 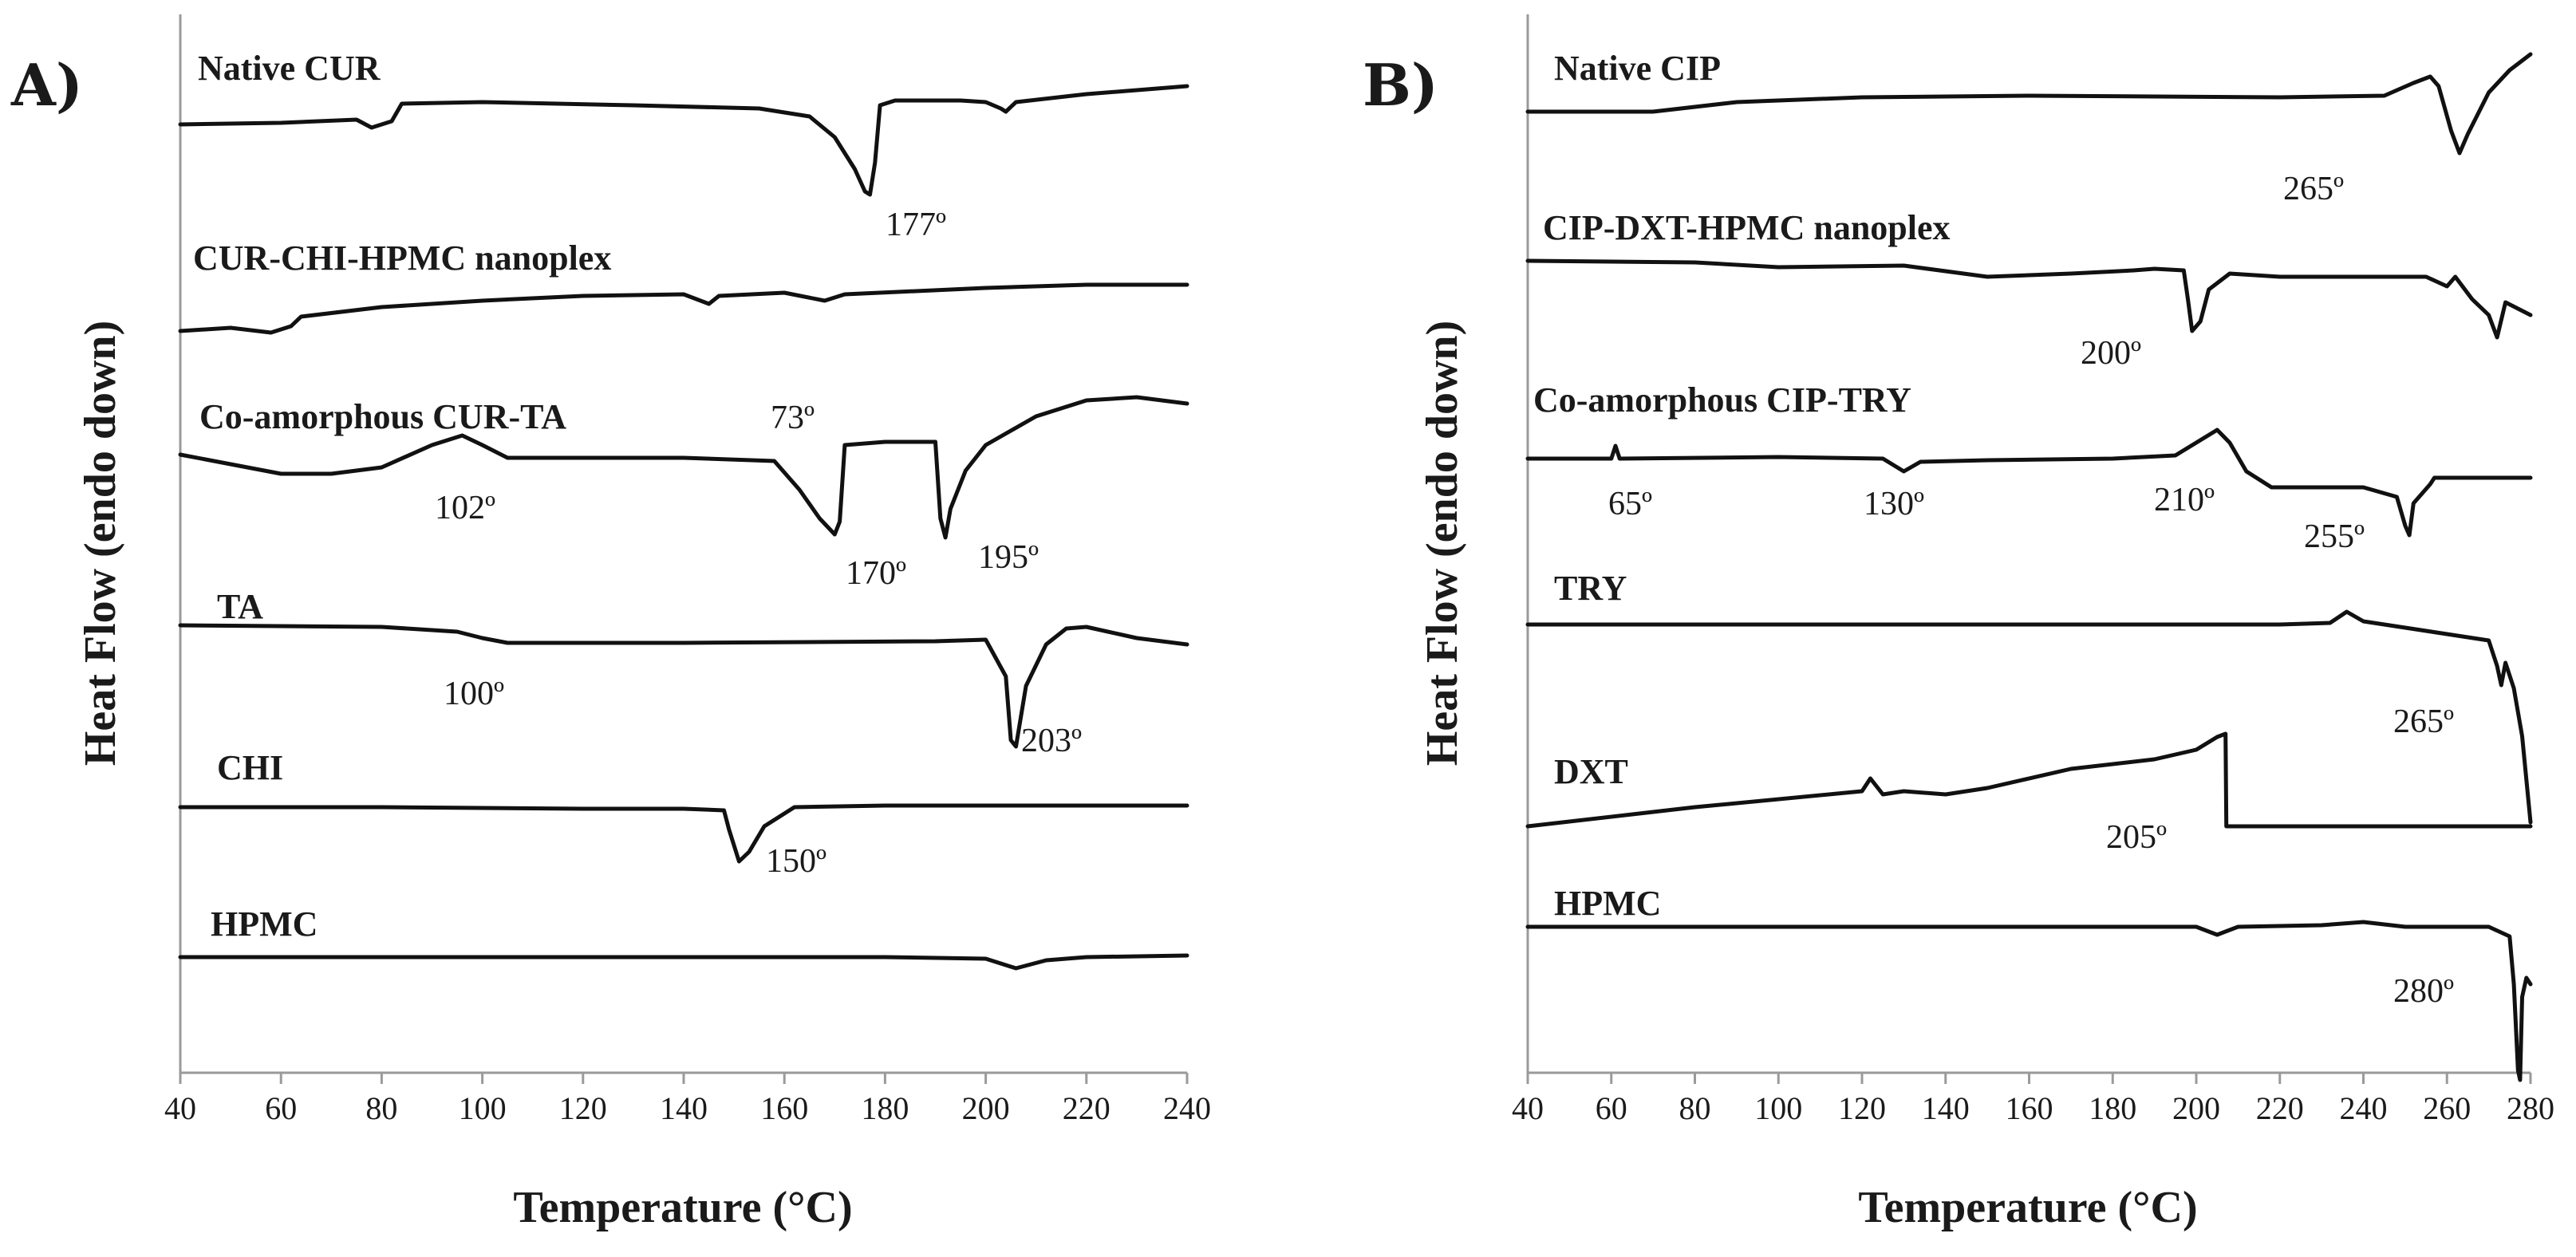 What do you see at coordinates (2136, 837) in the screenshot?
I see `peak-label-205: 205º` at bounding box center [2136, 837].